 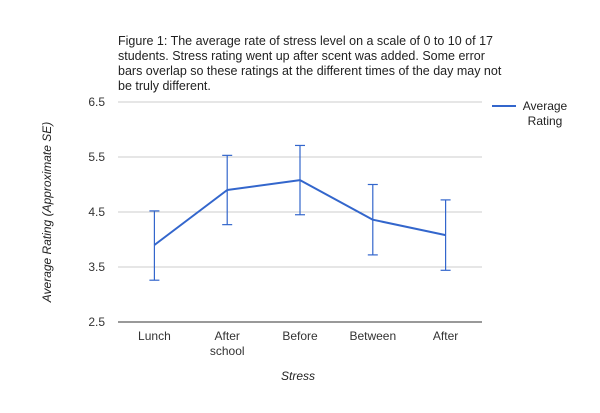 What do you see at coordinates (96, 157) in the screenshot?
I see `y-tick-label: 5.5` at bounding box center [96, 157].